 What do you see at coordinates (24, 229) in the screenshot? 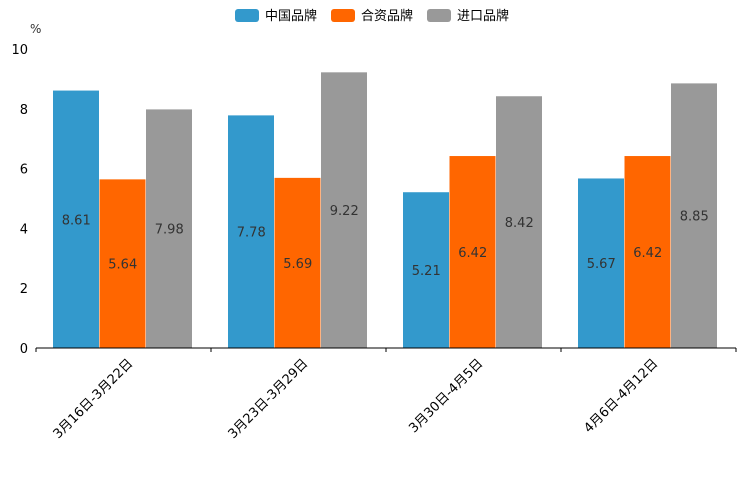
I see `y-tick-label: 4` at bounding box center [24, 229].